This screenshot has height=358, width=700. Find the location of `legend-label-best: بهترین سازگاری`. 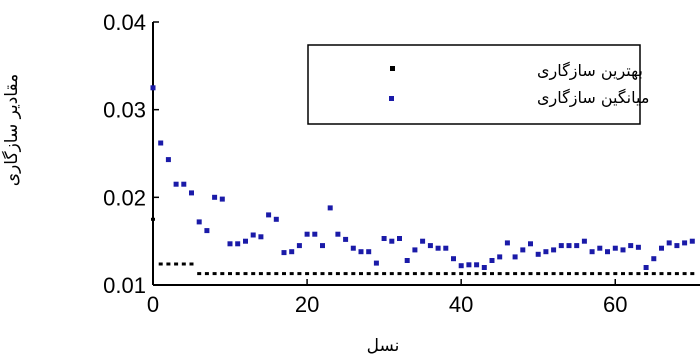

legend-label-best: بهترین سازگاری is located at coordinates (590, 71).